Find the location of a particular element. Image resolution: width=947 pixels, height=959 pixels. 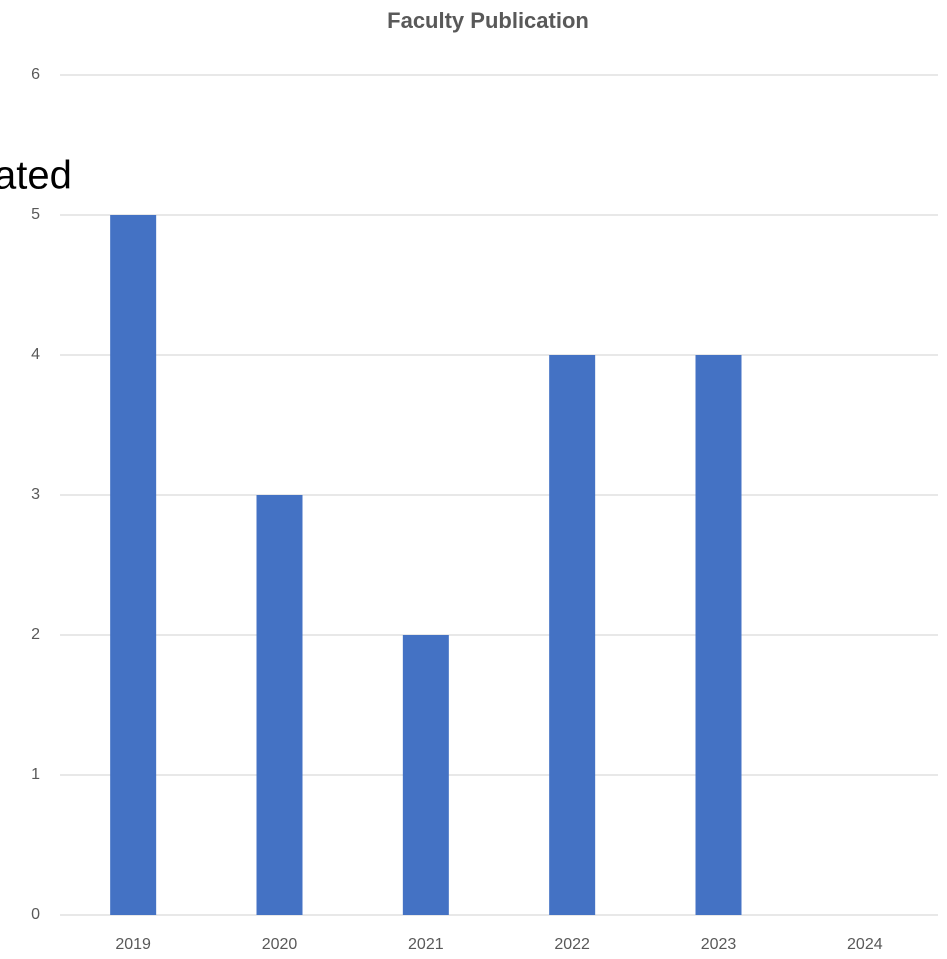

y-tick-label: 1 is located at coordinates (35, 774).